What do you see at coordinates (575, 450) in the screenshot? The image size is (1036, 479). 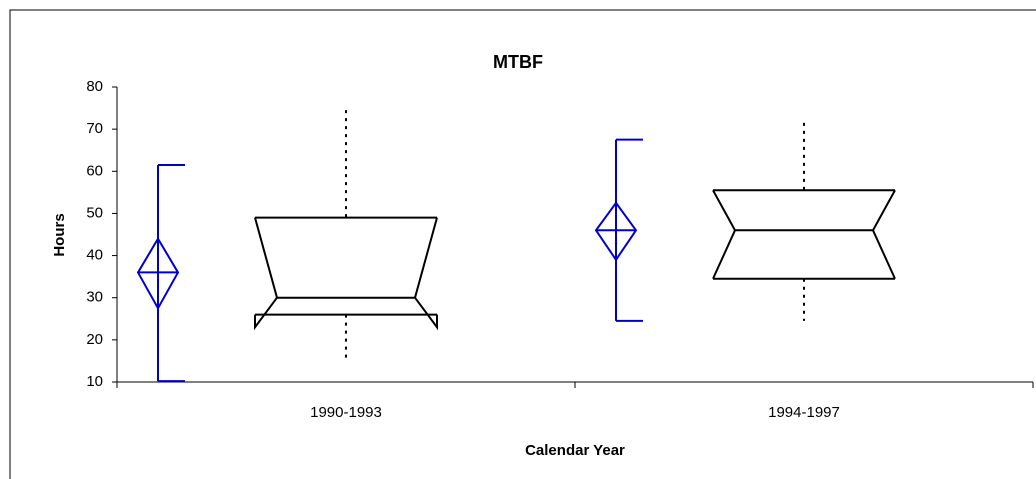 I see `x-axis-label: Calendar Year` at bounding box center [575, 450].